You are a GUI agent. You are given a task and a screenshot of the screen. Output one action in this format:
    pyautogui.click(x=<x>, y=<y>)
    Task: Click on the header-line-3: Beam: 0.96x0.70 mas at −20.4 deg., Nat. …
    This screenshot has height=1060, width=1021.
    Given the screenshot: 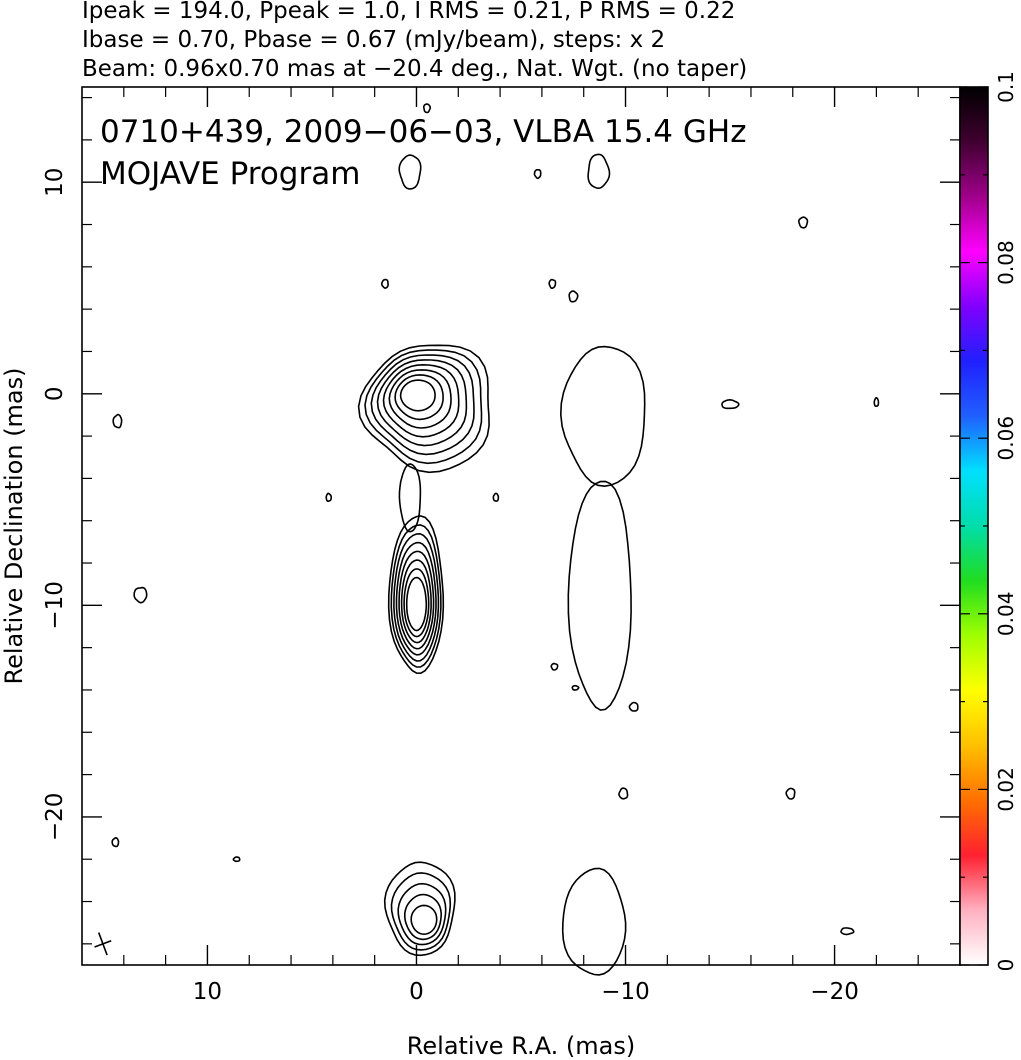 What is the action you would take?
    pyautogui.click(x=414, y=69)
    